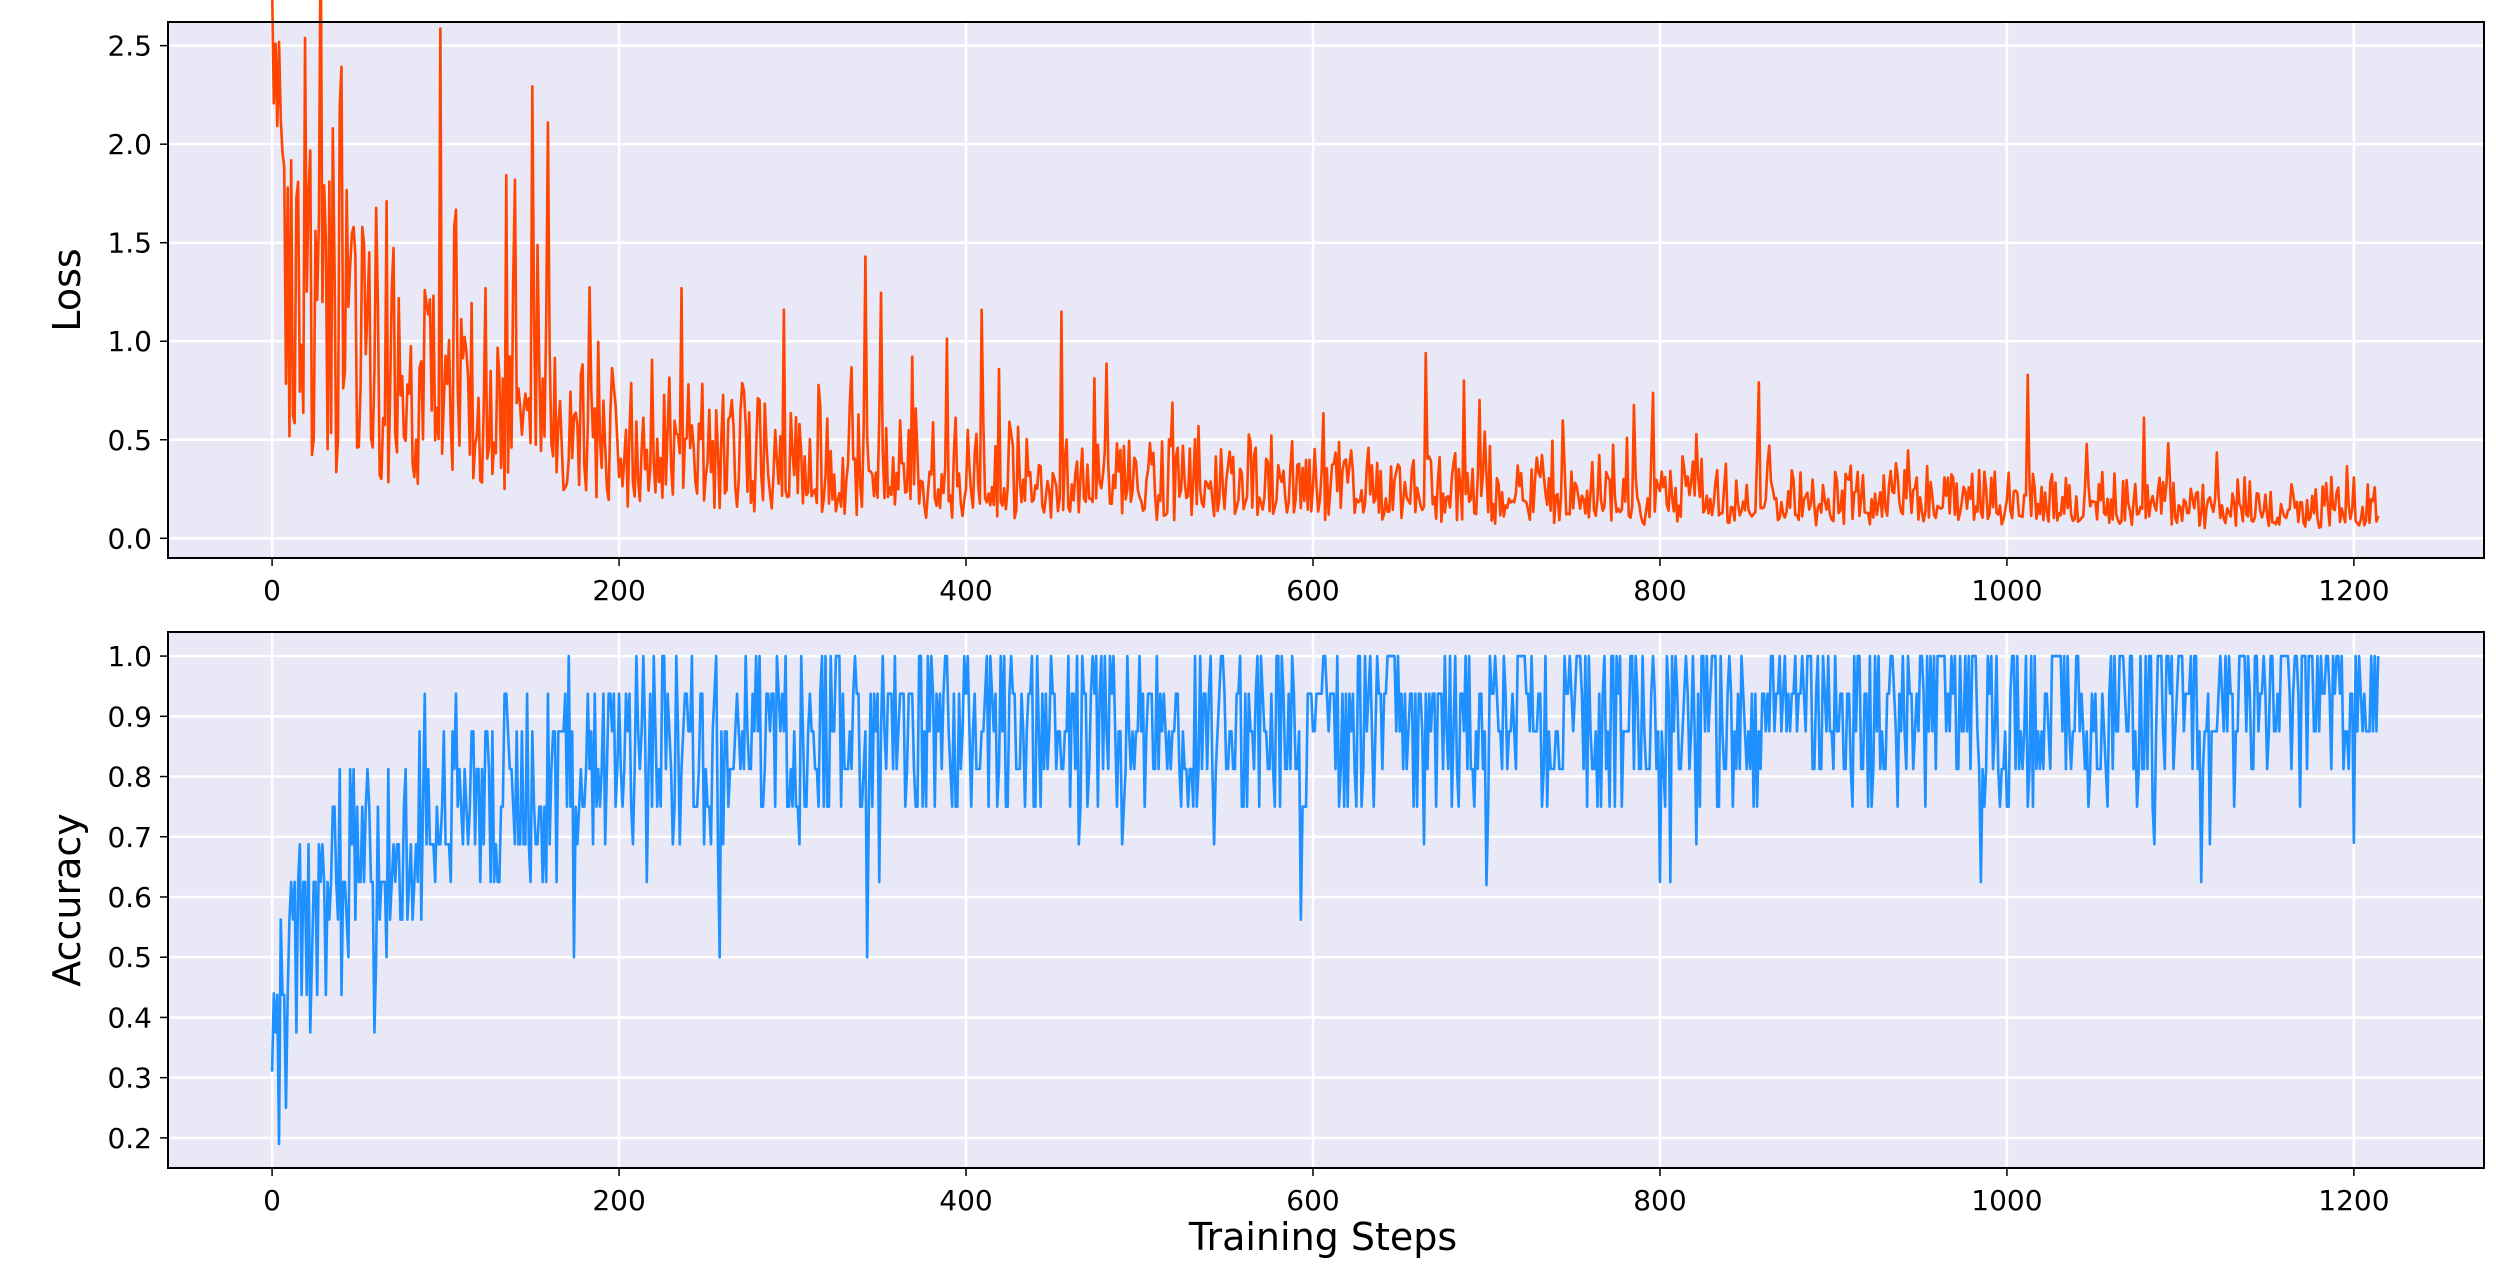  What do you see at coordinates (129, 46) in the screenshot?
I see `y-tick-label: 2.5` at bounding box center [129, 46].